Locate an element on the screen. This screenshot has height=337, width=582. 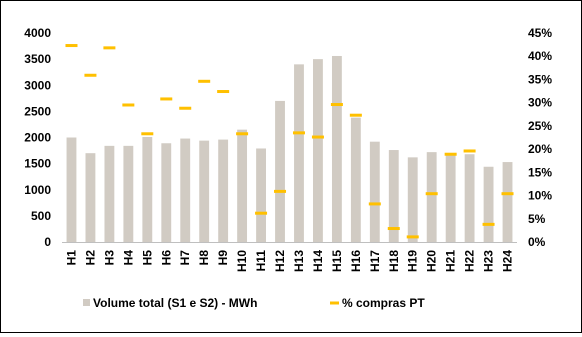
bar-h17 is located at coordinates (374, 191).